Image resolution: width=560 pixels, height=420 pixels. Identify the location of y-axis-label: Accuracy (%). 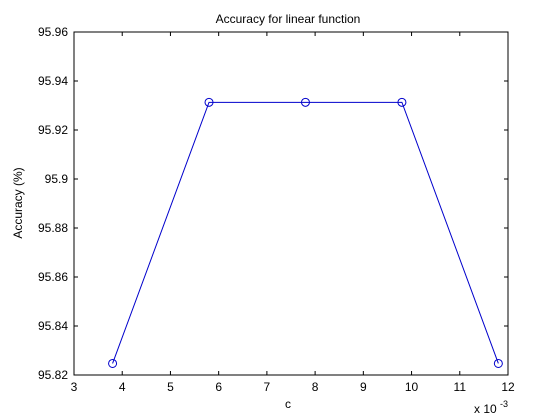
(18, 202).